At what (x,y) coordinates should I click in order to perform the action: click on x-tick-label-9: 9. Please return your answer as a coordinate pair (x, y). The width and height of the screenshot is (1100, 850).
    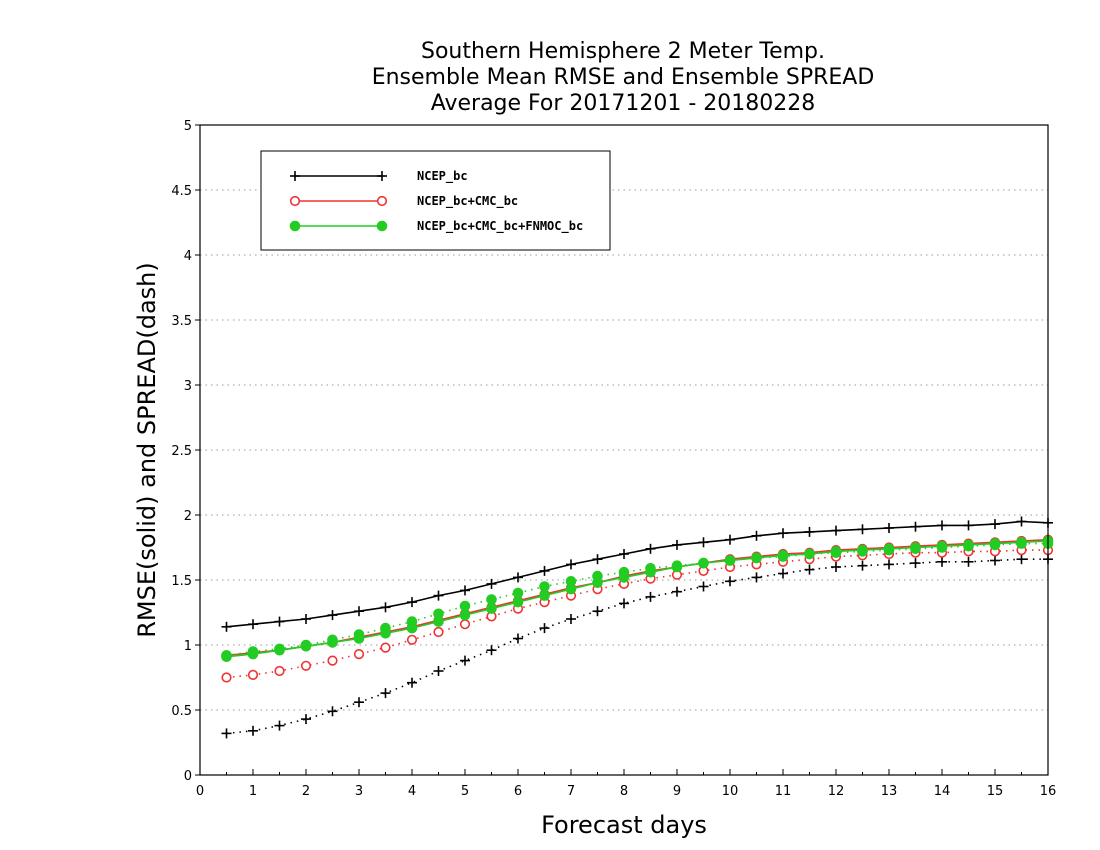
    Looking at the image, I should click on (677, 791).